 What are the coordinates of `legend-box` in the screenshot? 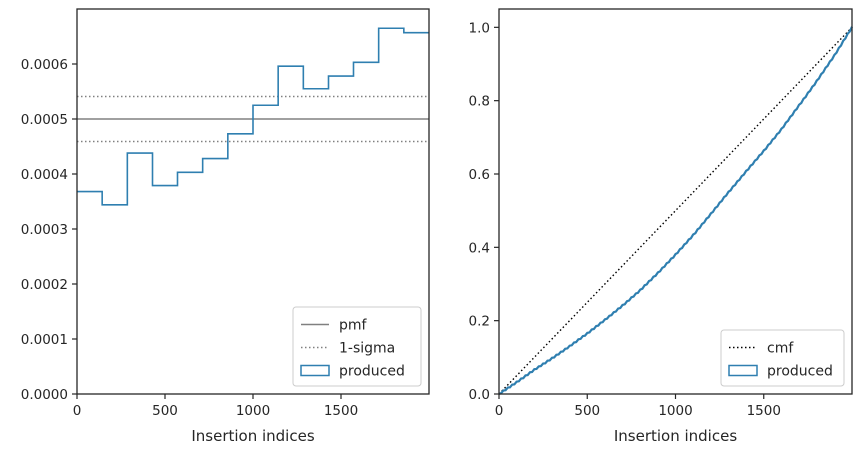 It's located at (782, 358).